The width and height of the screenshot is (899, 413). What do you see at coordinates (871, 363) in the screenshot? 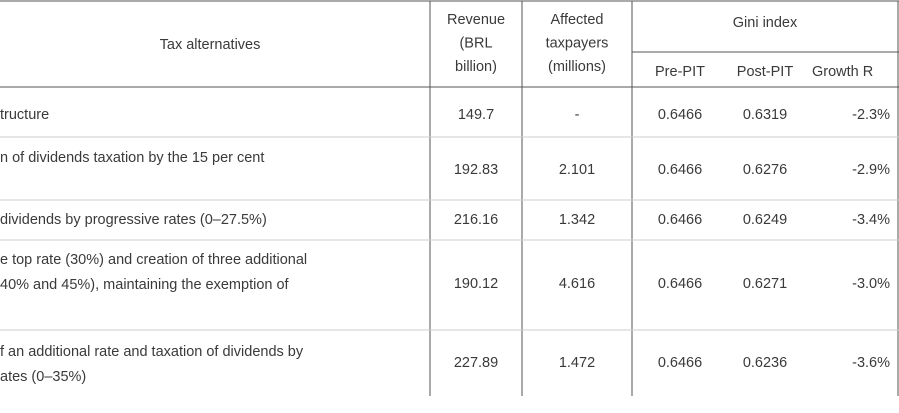
I see `cell: -3.6%` at bounding box center [871, 363].